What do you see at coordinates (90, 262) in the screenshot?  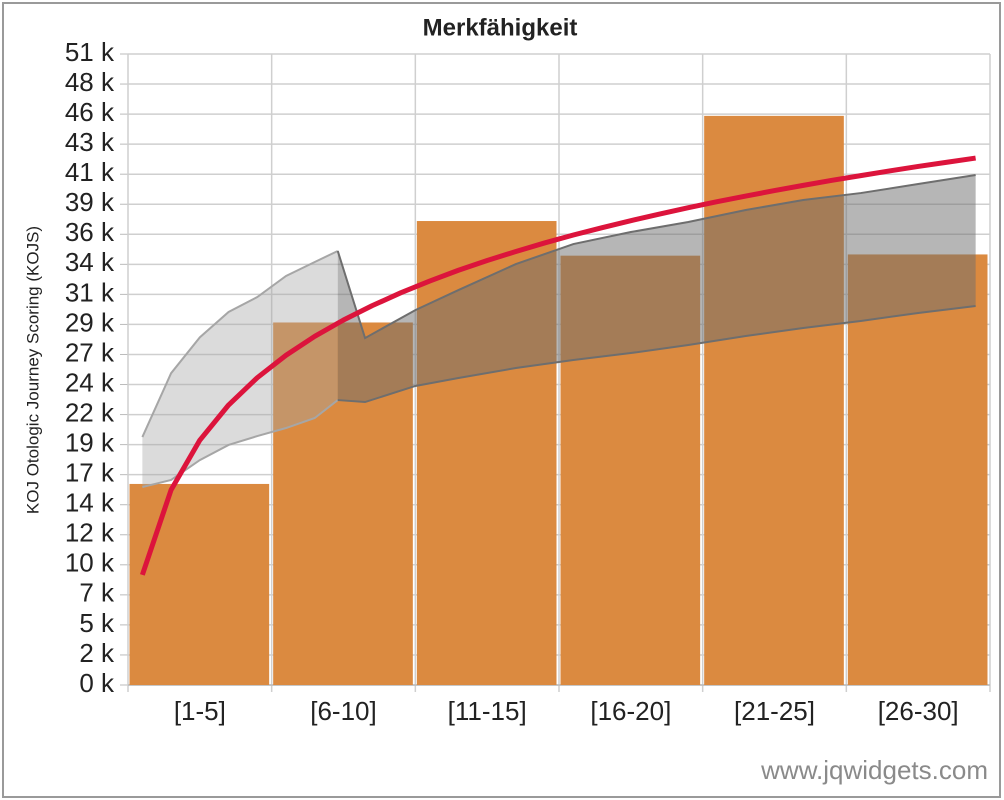 I see `y-tick-label: 34 k` at bounding box center [90, 262].